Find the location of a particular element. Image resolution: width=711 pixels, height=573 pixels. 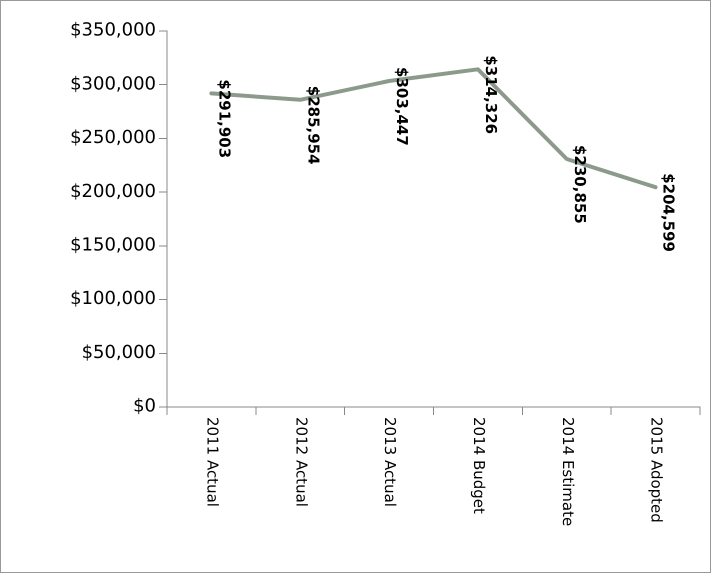

text: $230,855 is located at coordinates (579, 184).